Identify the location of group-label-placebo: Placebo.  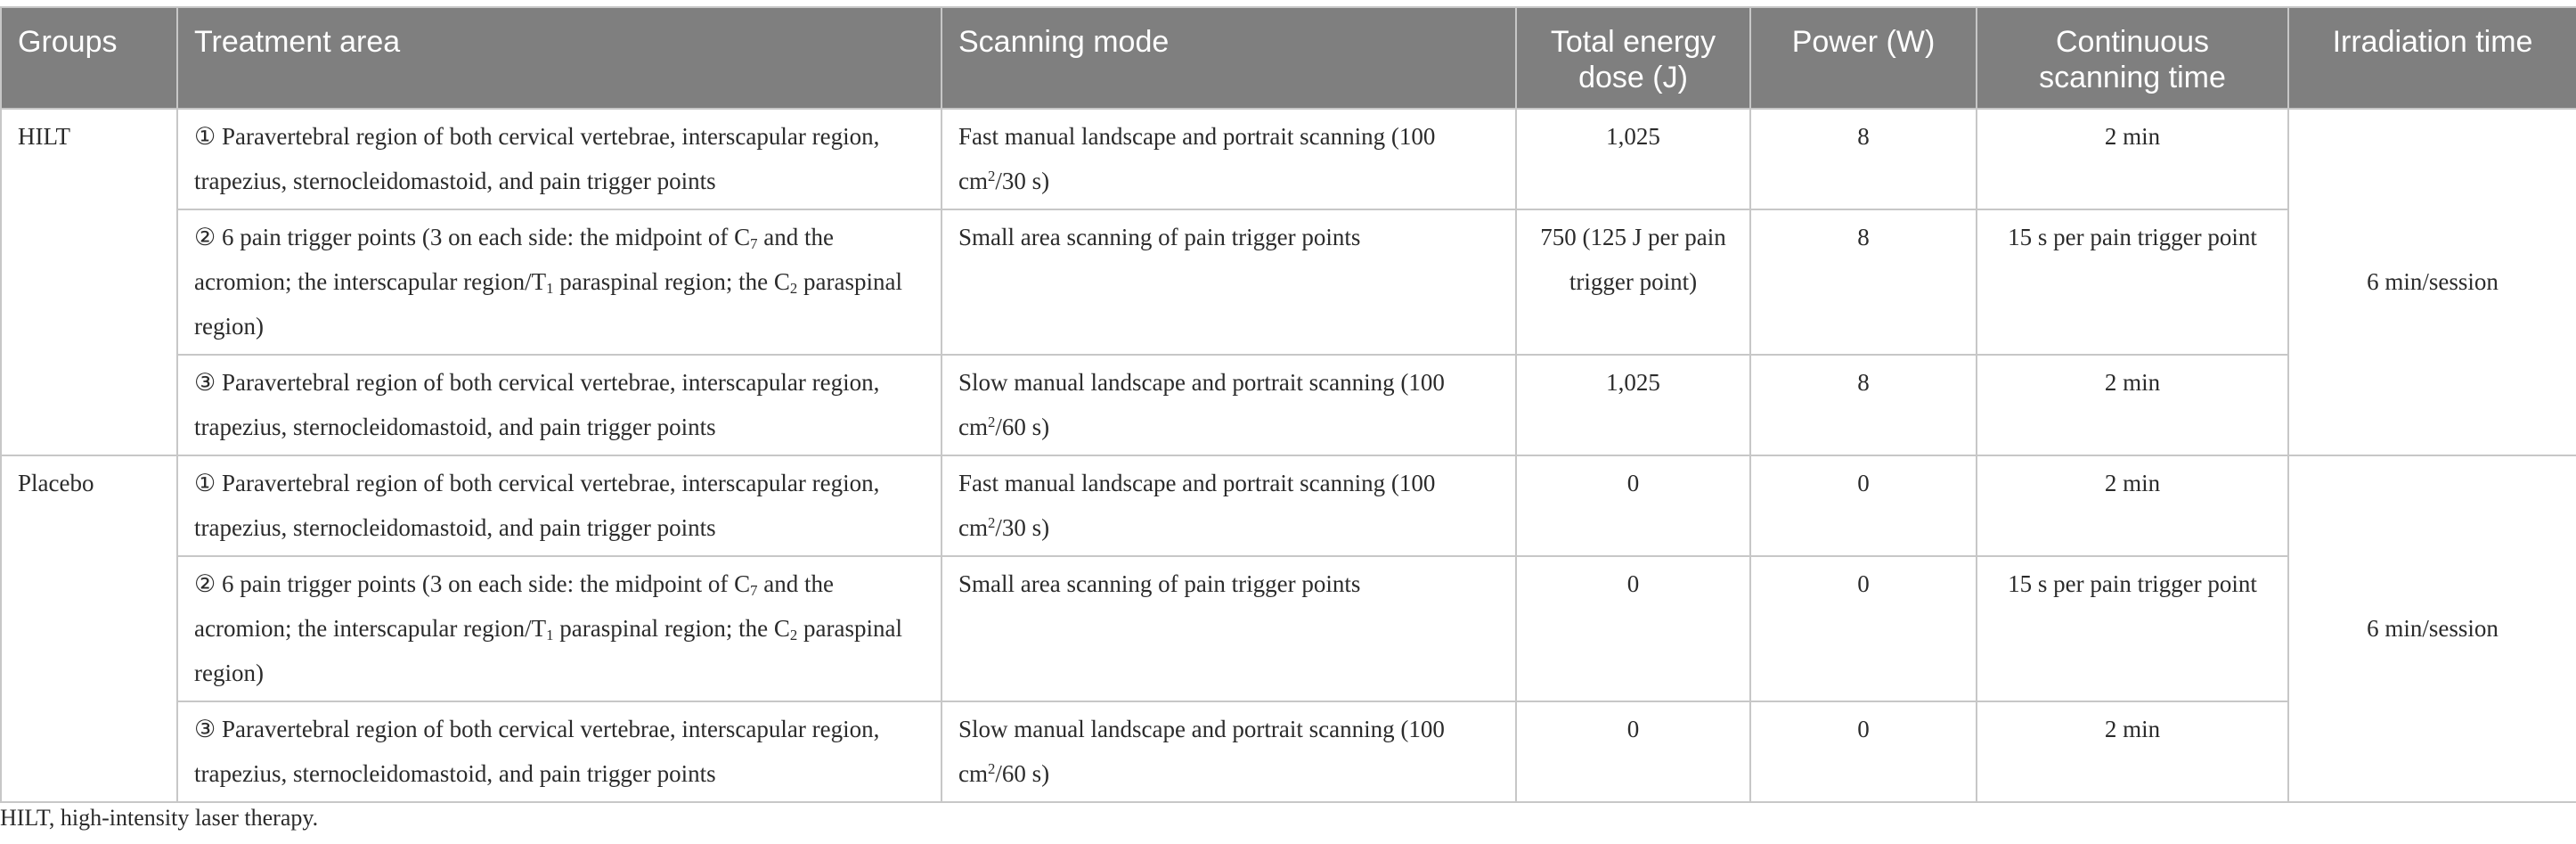
(89, 629).